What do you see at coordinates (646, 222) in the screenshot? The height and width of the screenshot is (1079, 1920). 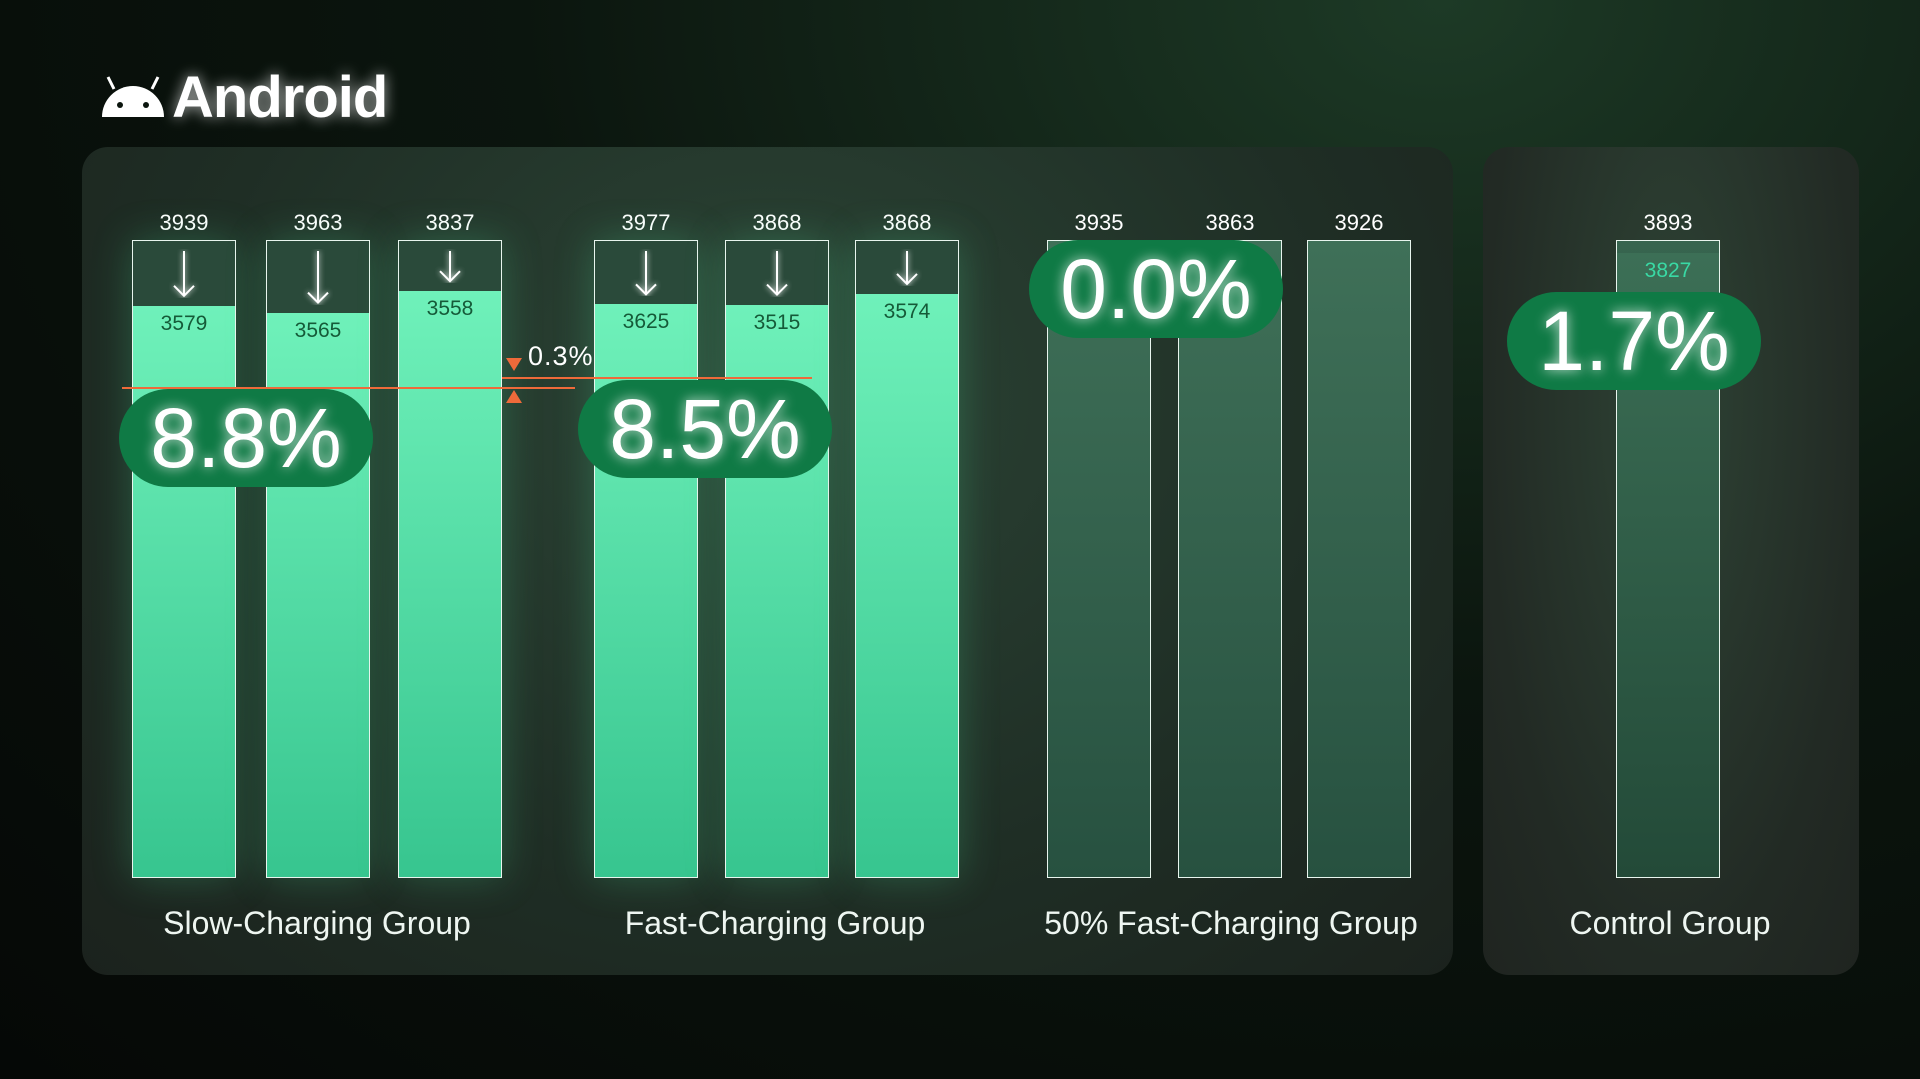 I see `bar-start-value: 3977` at bounding box center [646, 222].